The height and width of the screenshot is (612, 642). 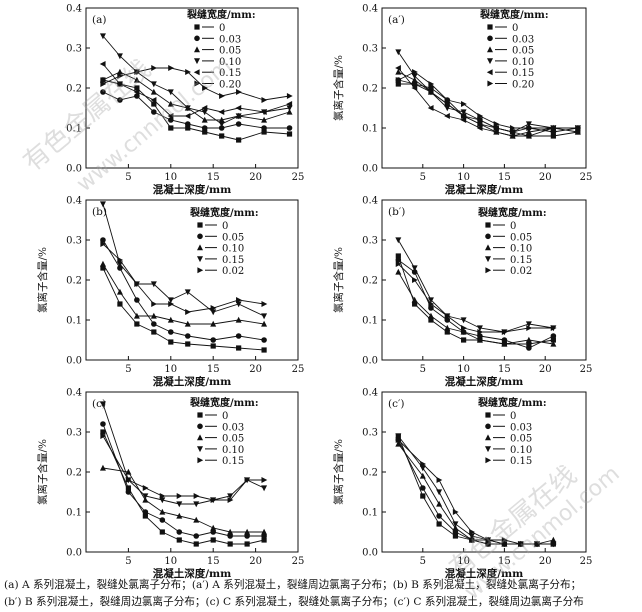 What do you see at coordinates (183, 500) in the screenshot?
I see `series-line-0.05` at bounding box center [183, 500].